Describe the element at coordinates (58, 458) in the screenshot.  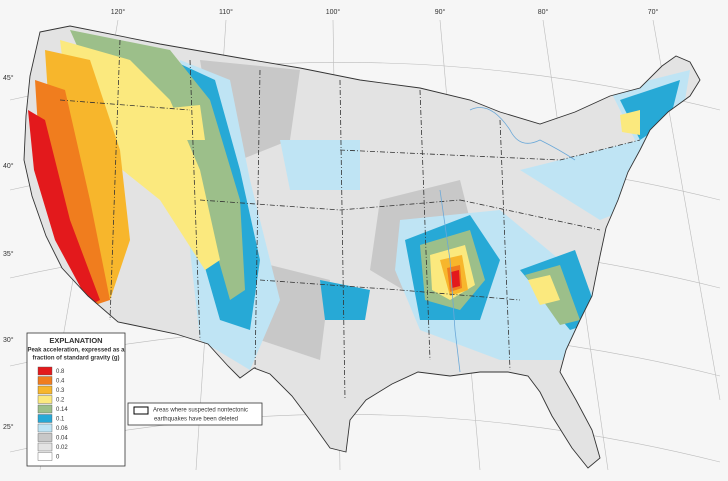
I see `legend-label: 0` at that location.